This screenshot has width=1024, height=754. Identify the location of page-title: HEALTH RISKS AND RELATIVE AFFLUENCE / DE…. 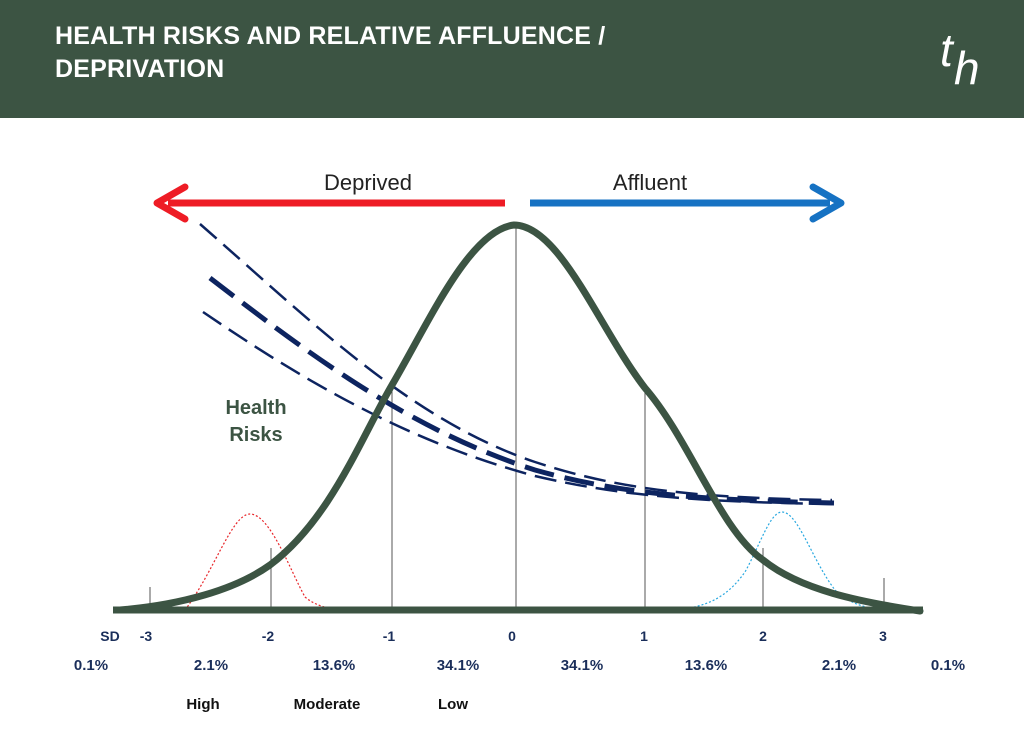
(405, 53).